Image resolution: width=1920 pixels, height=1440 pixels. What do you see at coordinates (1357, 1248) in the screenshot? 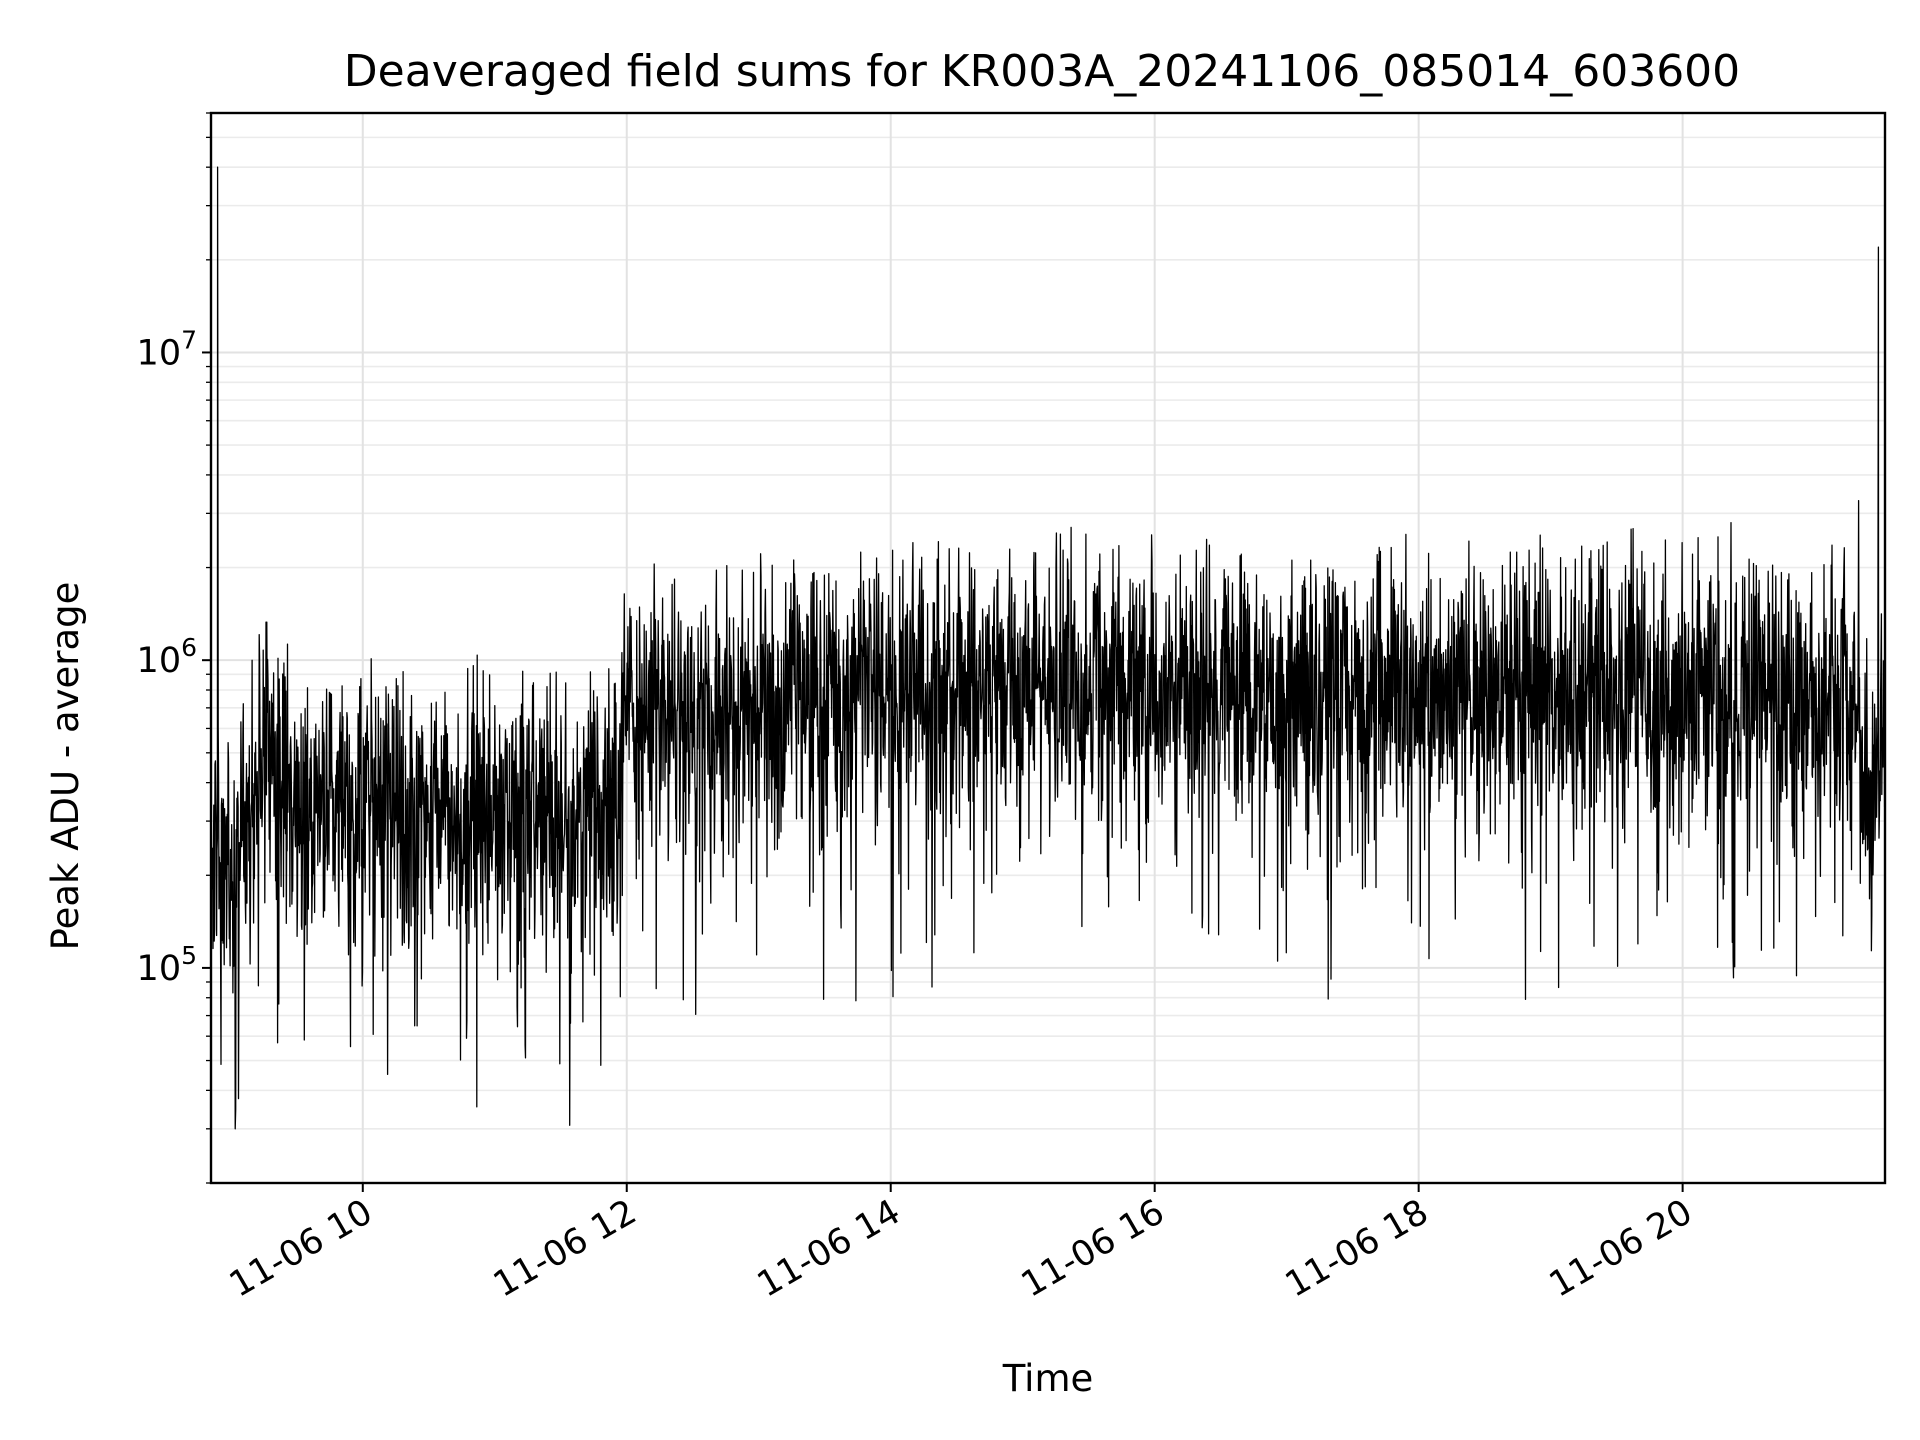
I see `x-tick-label: 11-06 18` at bounding box center [1357, 1248].